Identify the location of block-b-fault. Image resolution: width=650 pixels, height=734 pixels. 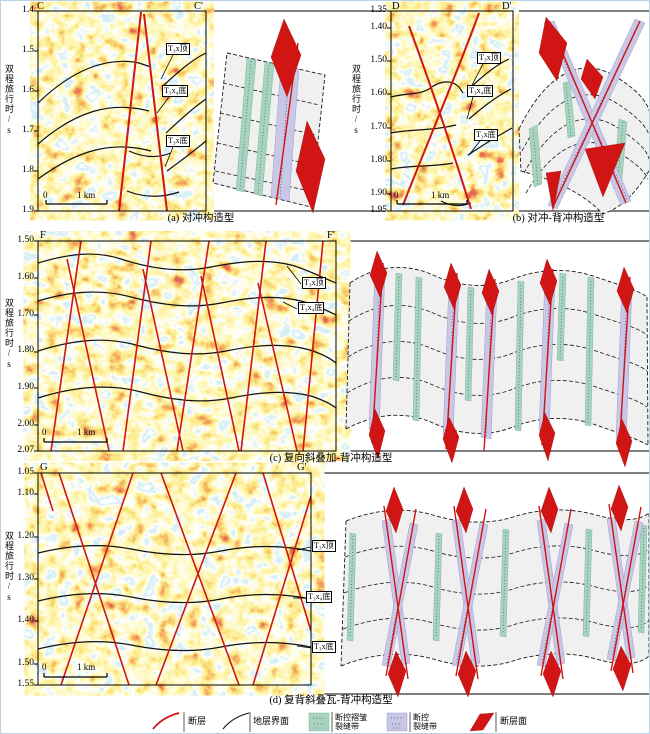
(596, 114).